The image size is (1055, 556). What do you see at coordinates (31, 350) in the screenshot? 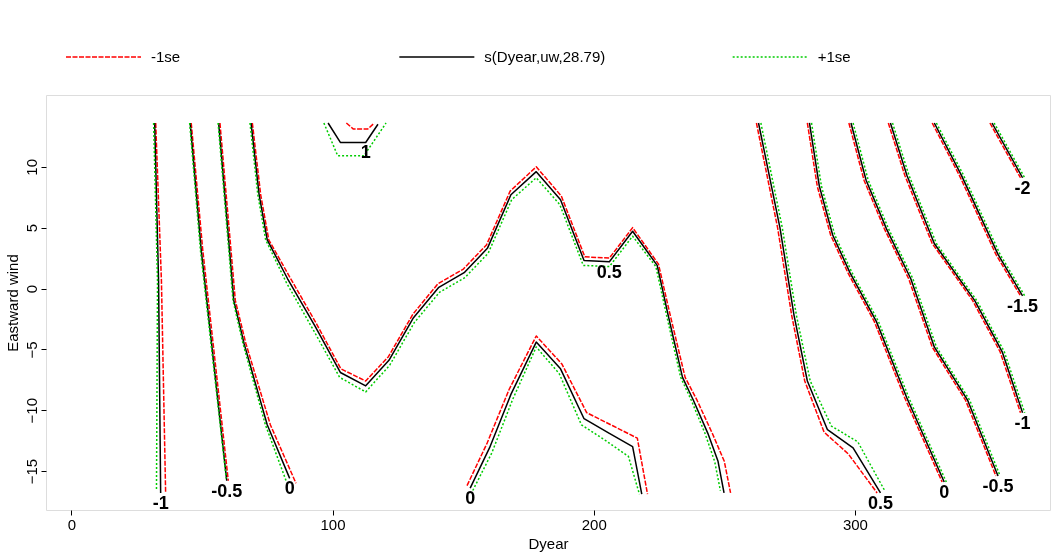
I see `y-tick-label: −5` at bounding box center [31, 350].